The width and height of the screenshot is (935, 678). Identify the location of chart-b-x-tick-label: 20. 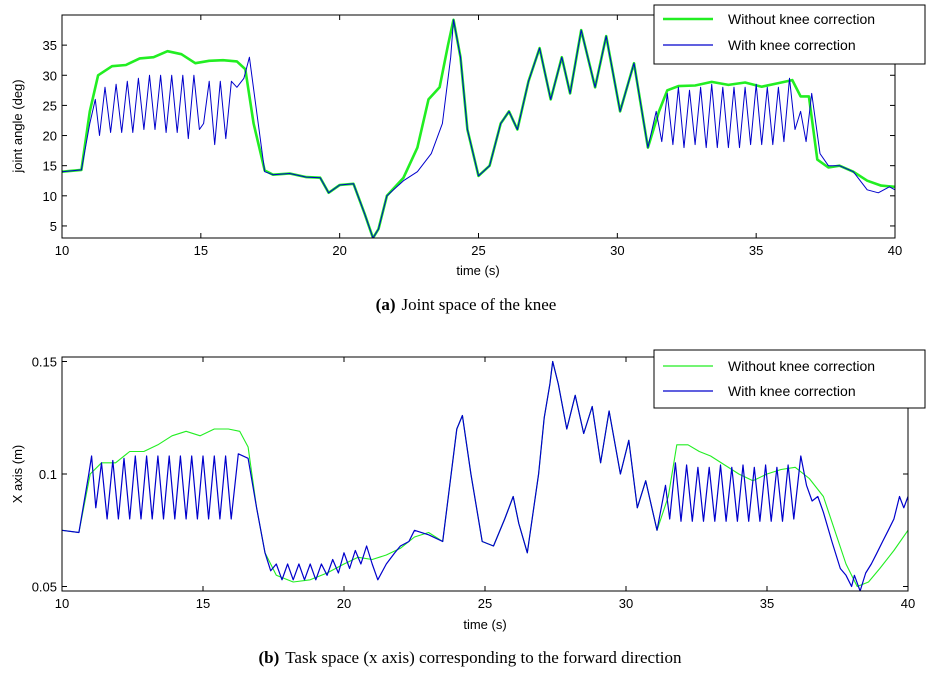
(344, 603).